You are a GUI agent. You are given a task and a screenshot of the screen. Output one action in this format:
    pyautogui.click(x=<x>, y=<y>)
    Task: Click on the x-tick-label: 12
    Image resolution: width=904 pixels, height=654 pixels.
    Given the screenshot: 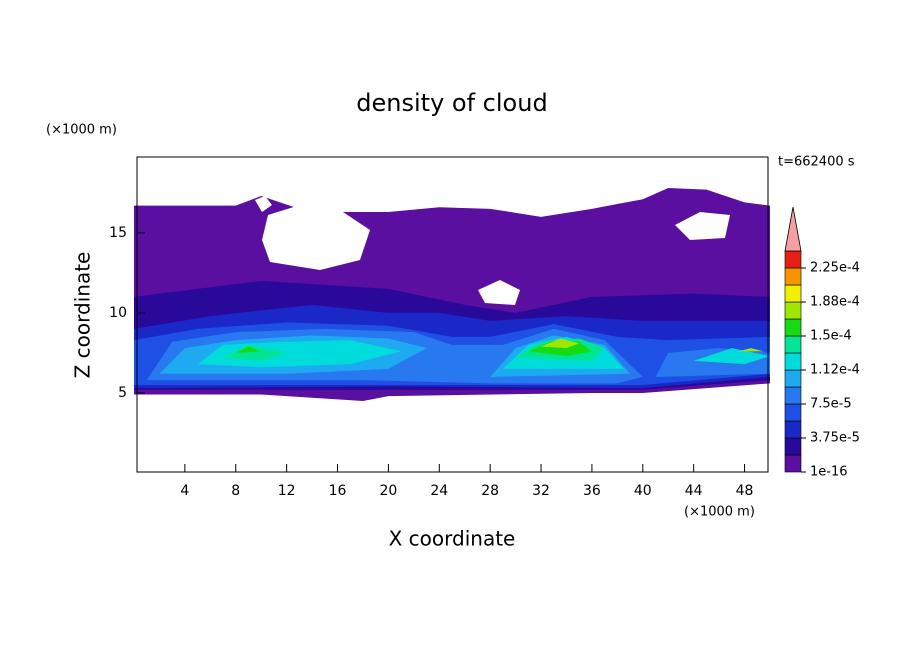 What is the action you would take?
    pyautogui.click(x=287, y=491)
    